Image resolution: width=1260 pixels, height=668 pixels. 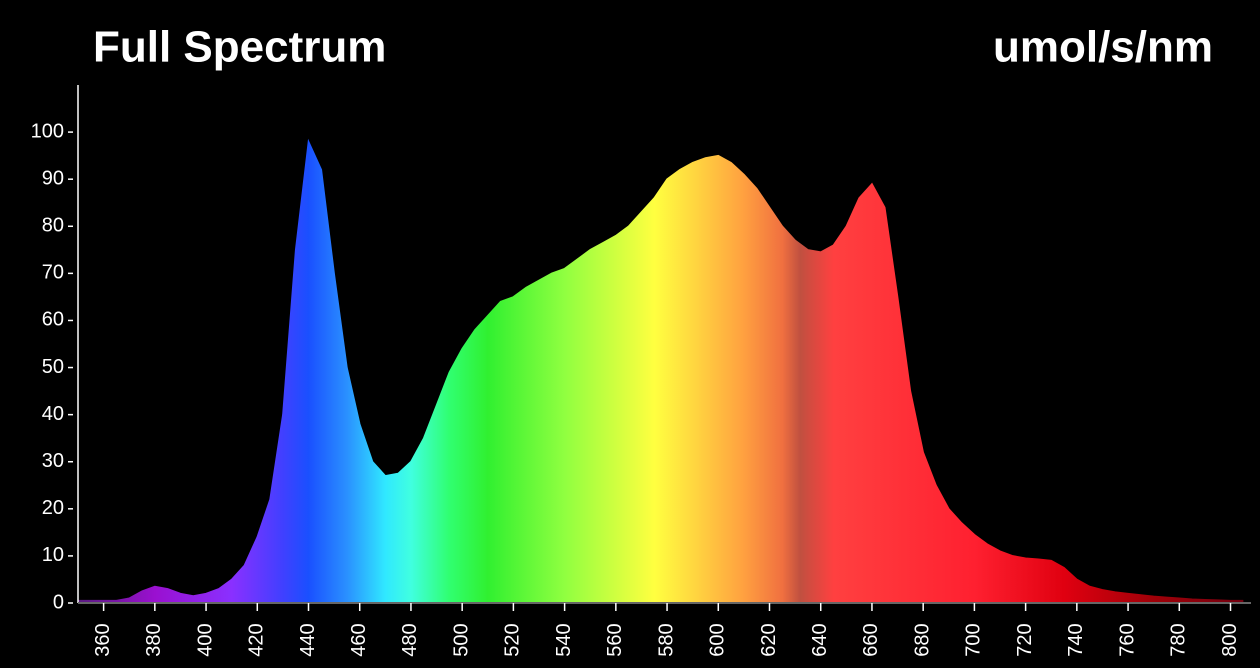 What do you see at coordinates (53, 226) in the screenshot?
I see `y-tick-label: 80` at bounding box center [53, 226].